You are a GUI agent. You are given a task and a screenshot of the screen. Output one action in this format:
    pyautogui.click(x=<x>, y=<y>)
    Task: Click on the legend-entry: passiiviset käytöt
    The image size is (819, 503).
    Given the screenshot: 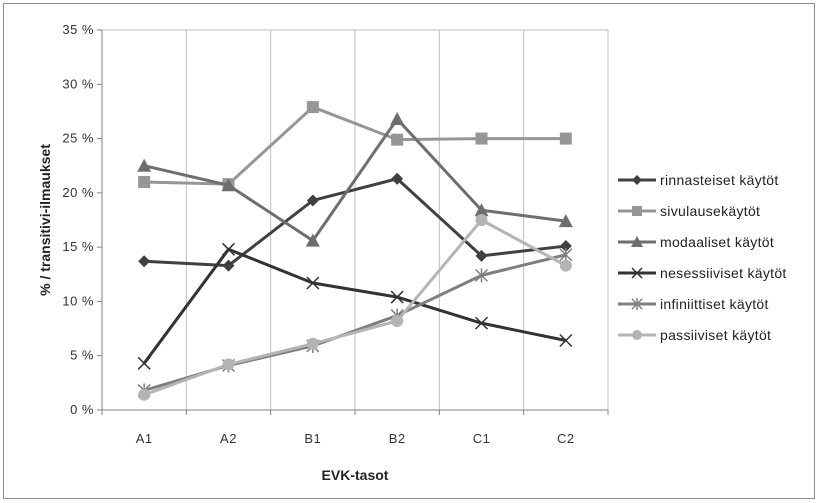 What is the action you would take?
    pyautogui.click(x=694, y=335)
    